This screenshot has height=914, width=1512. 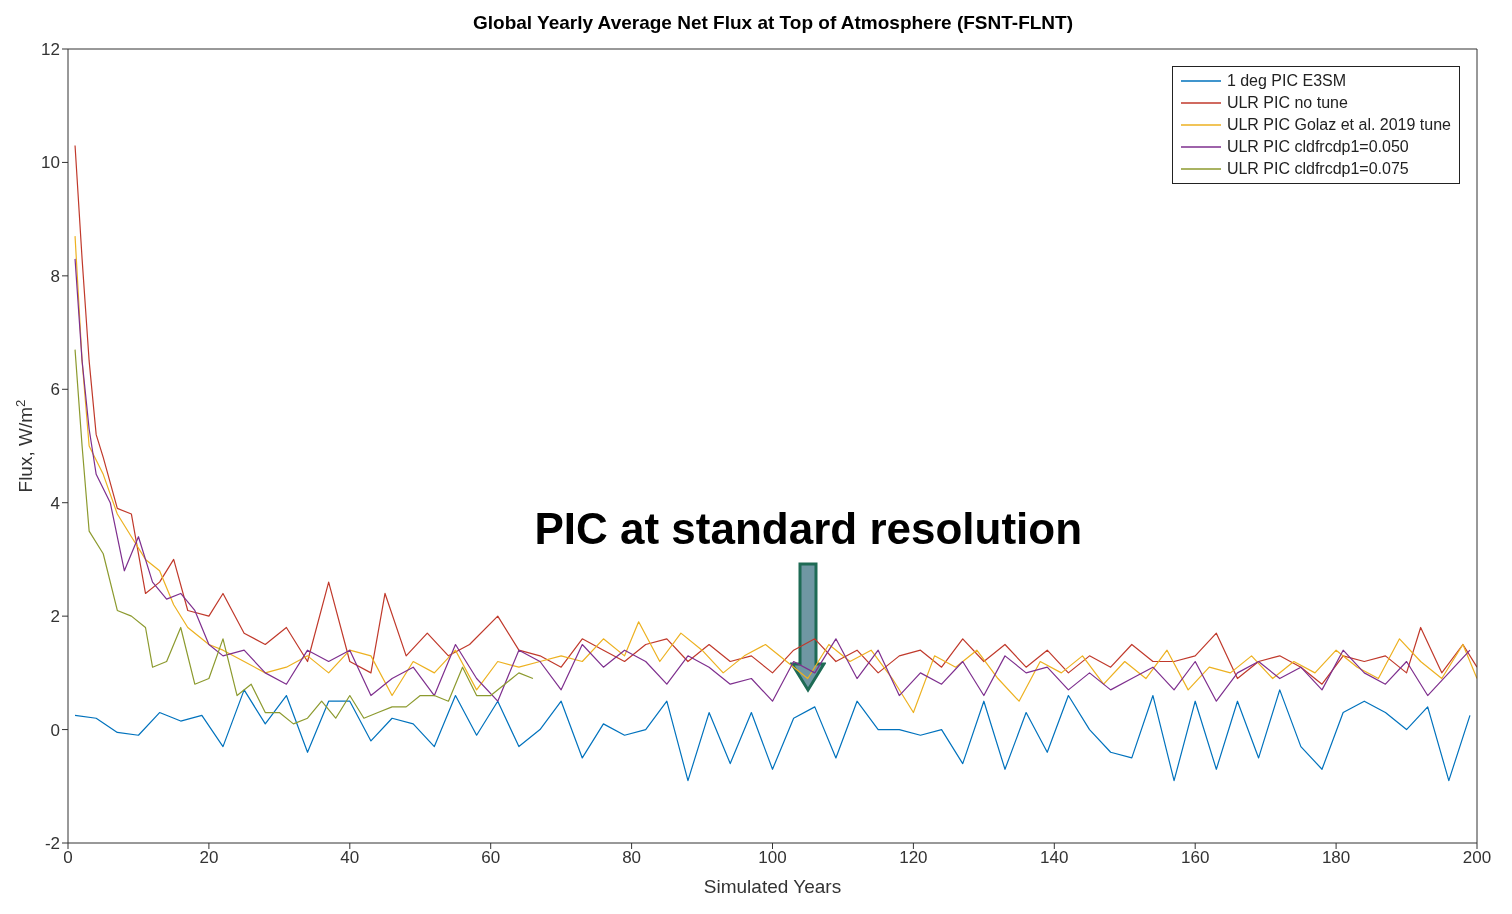 I want to click on x-axis-title: Simulated Years, so click(x=772, y=886).